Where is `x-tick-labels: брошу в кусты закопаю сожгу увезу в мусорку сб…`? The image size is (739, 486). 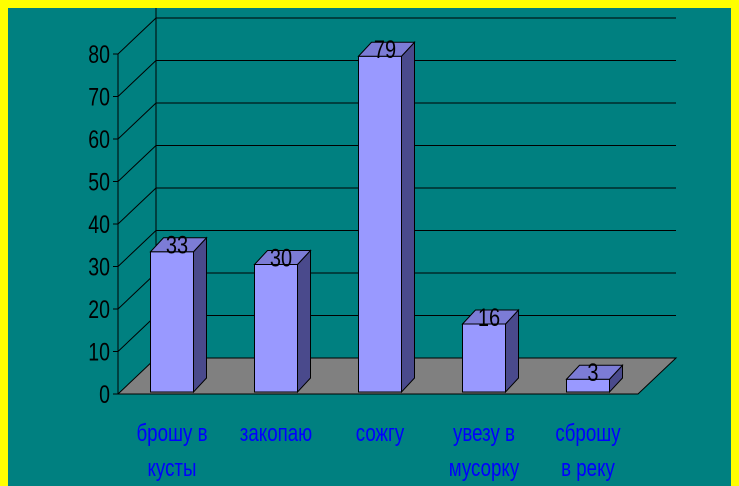
x-tick-labels: брошу в кусты закопаю сожгу увезу в мусорку сб… is located at coordinates (378, 451).